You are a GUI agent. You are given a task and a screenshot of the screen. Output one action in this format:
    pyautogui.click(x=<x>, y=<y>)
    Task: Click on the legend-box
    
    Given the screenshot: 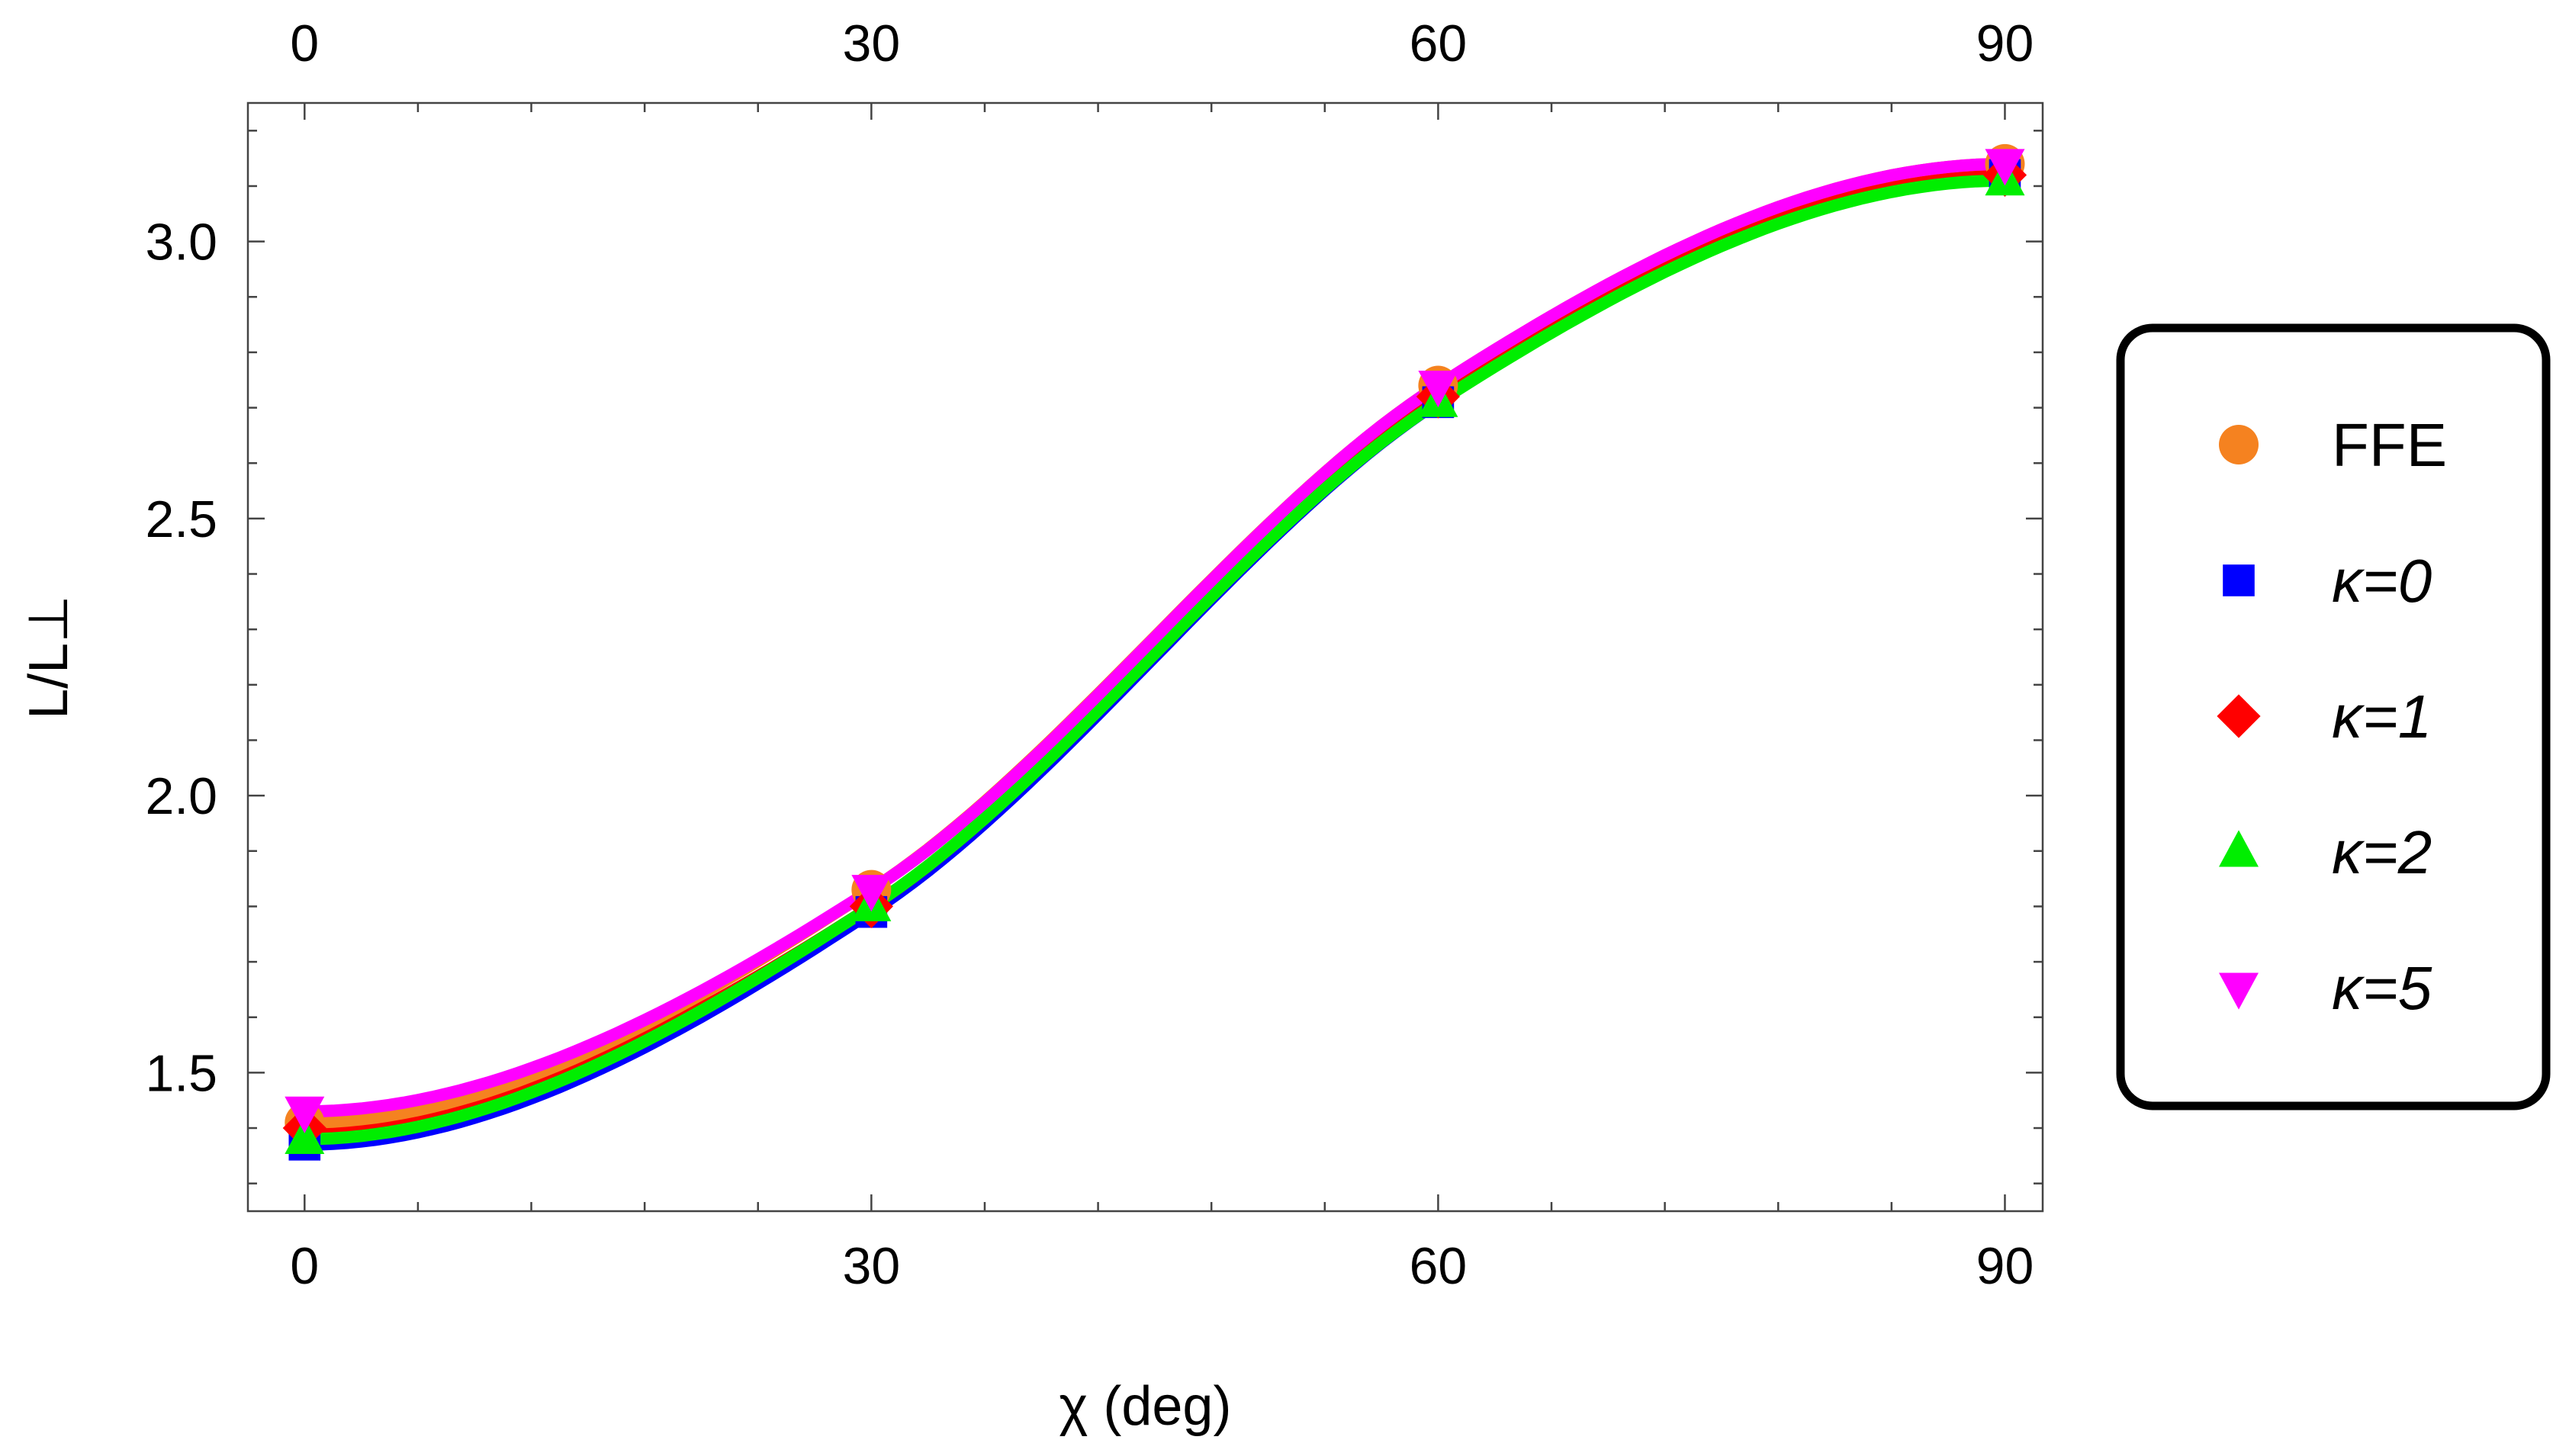 What is the action you would take?
    pyautogui.click(x=2333, y=716)
    